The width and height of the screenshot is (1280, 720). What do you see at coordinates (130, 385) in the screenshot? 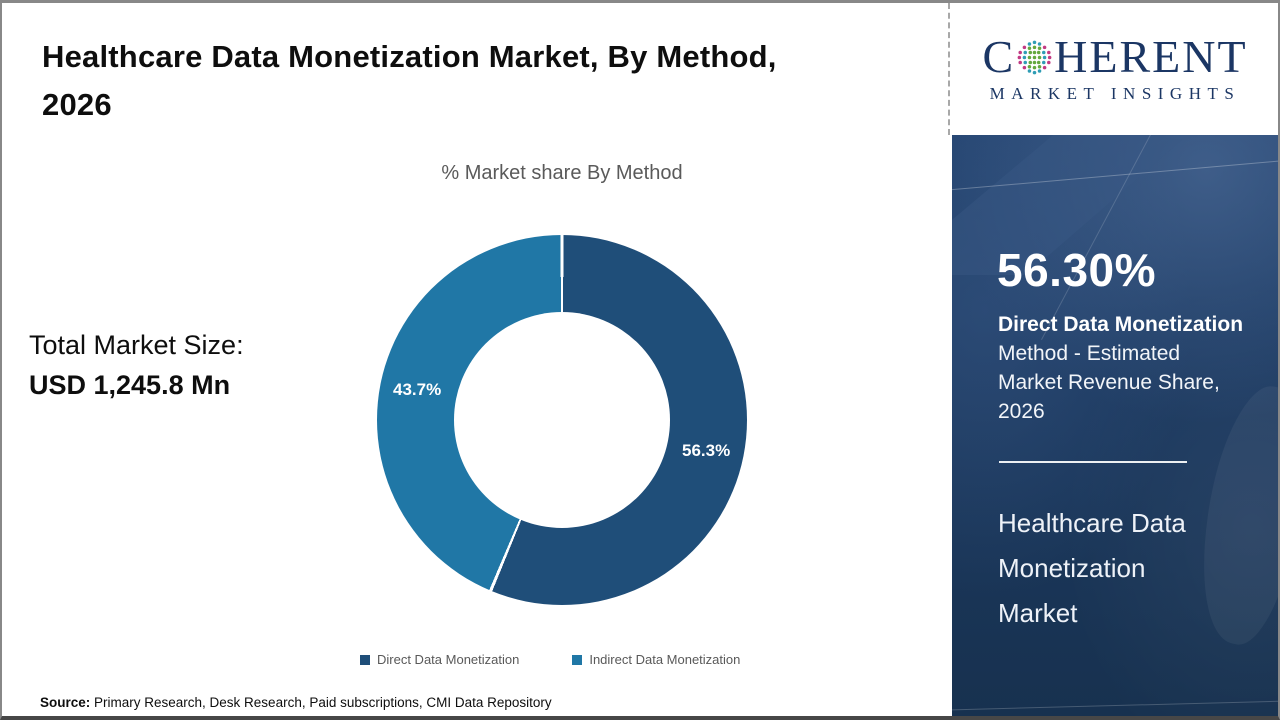
I see `total-market-size-value: USD 1,245.8 Mn` at bounding box center [130, 385].